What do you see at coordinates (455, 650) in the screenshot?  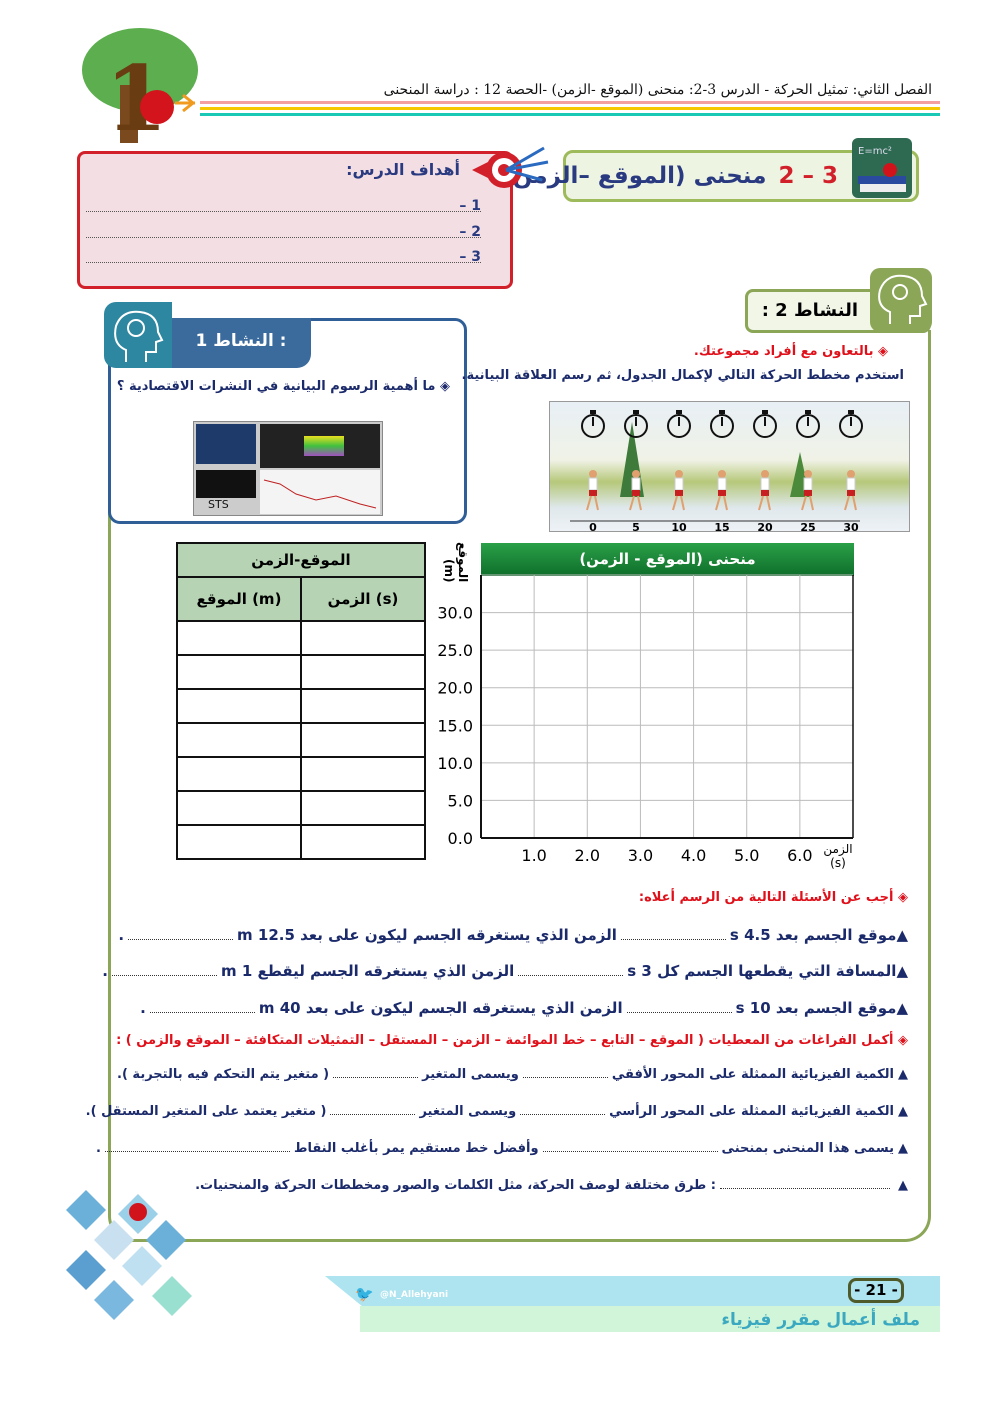 I see `y-tick-label: 25.0` at bounding box center [455, 650].